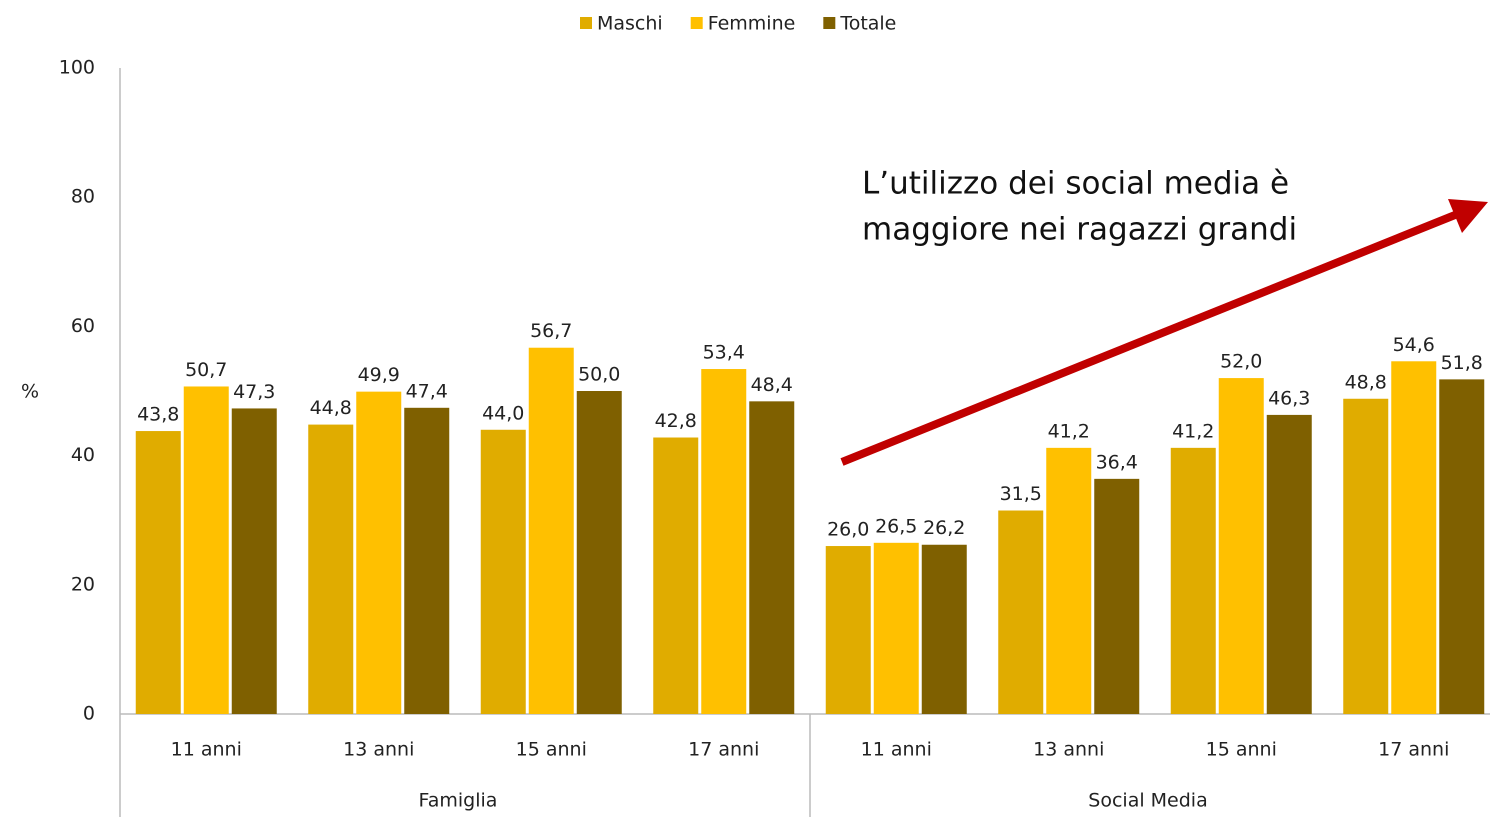  Describe the element at coordinates (551, 331) in the screenshot. I see `value-label: 56,7` at that location.